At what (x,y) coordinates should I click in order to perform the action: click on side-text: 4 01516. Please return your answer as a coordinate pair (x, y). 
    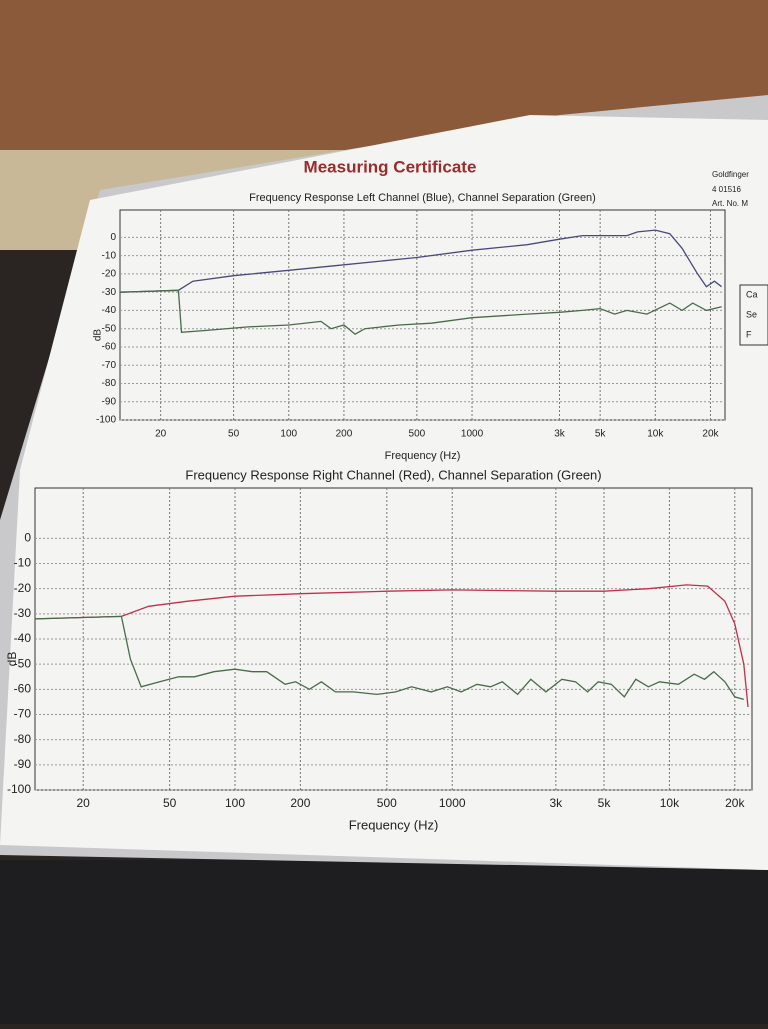
    Looking at the image, I should click on (726, 189).